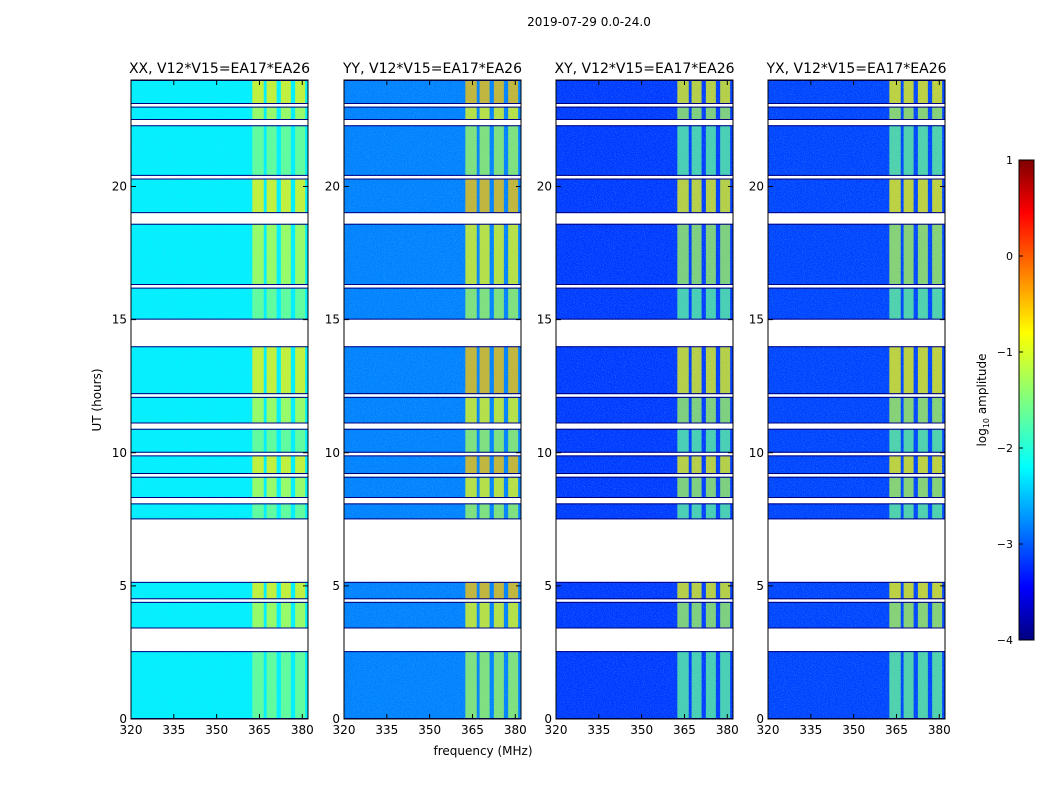  Describe the element at coordinates (1010, 400) in the screenshot. I see `colorbar-ticks: 1 0 −1 −2 −3 −4` at that location.